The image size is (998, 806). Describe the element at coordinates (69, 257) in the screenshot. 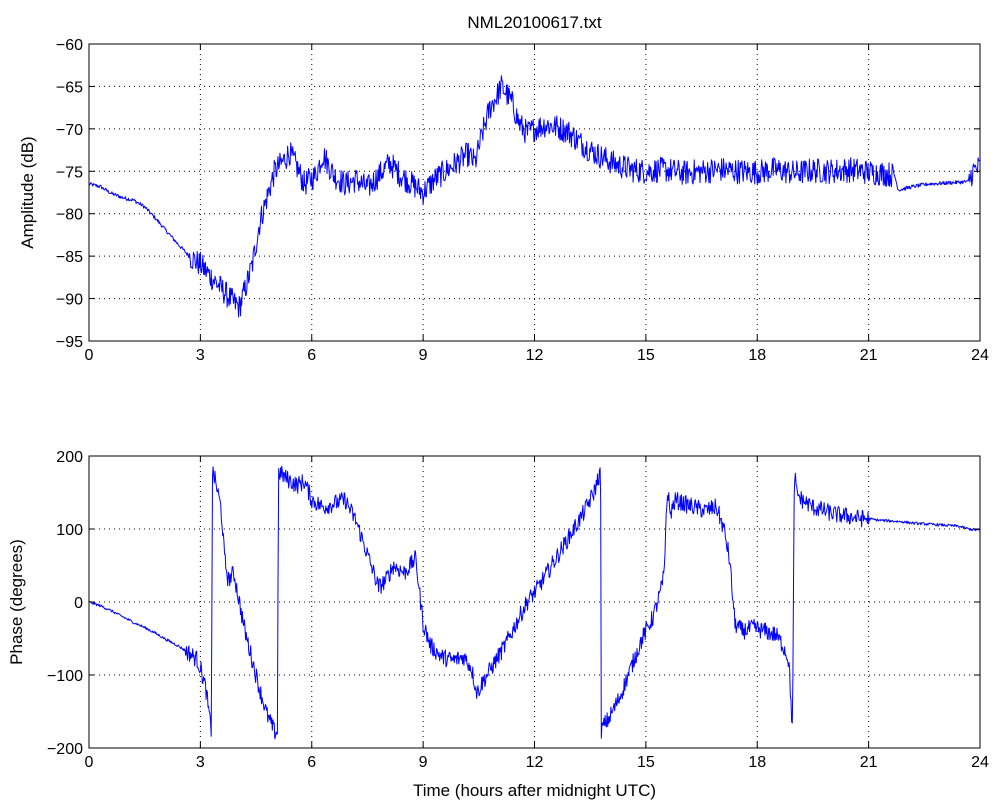

I see `y-tick-label: −85` at that location.